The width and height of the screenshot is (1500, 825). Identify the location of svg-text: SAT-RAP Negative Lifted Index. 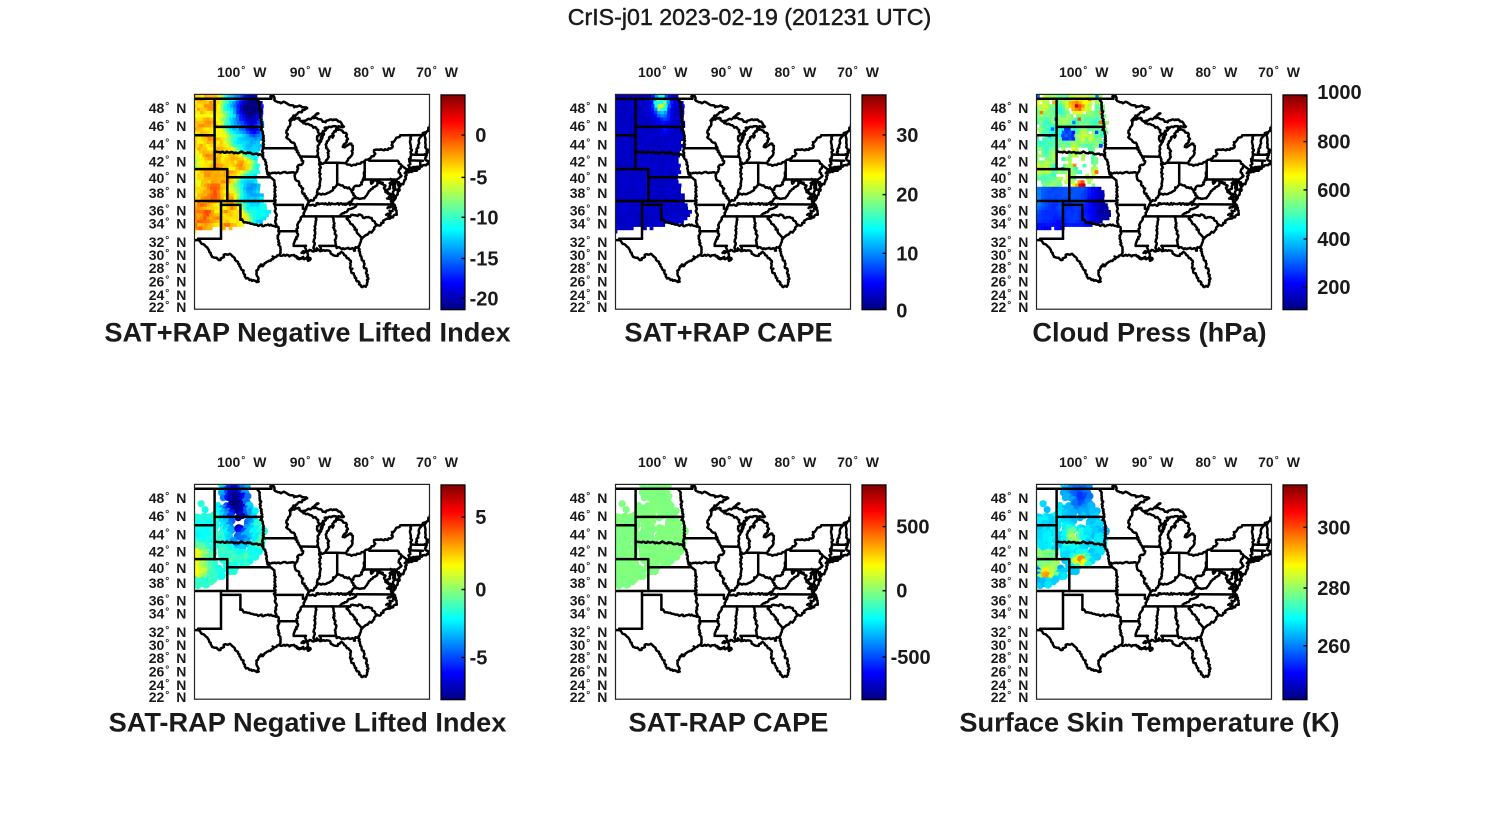
(308, 722).